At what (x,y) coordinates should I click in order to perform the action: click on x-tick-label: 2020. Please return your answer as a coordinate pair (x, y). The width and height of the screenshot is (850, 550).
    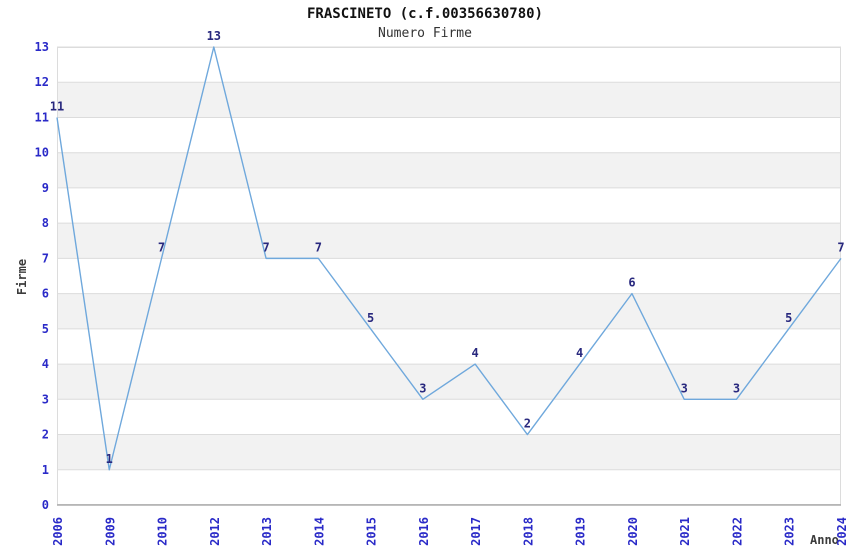
    Looking at the image, I should click on (633, 531).